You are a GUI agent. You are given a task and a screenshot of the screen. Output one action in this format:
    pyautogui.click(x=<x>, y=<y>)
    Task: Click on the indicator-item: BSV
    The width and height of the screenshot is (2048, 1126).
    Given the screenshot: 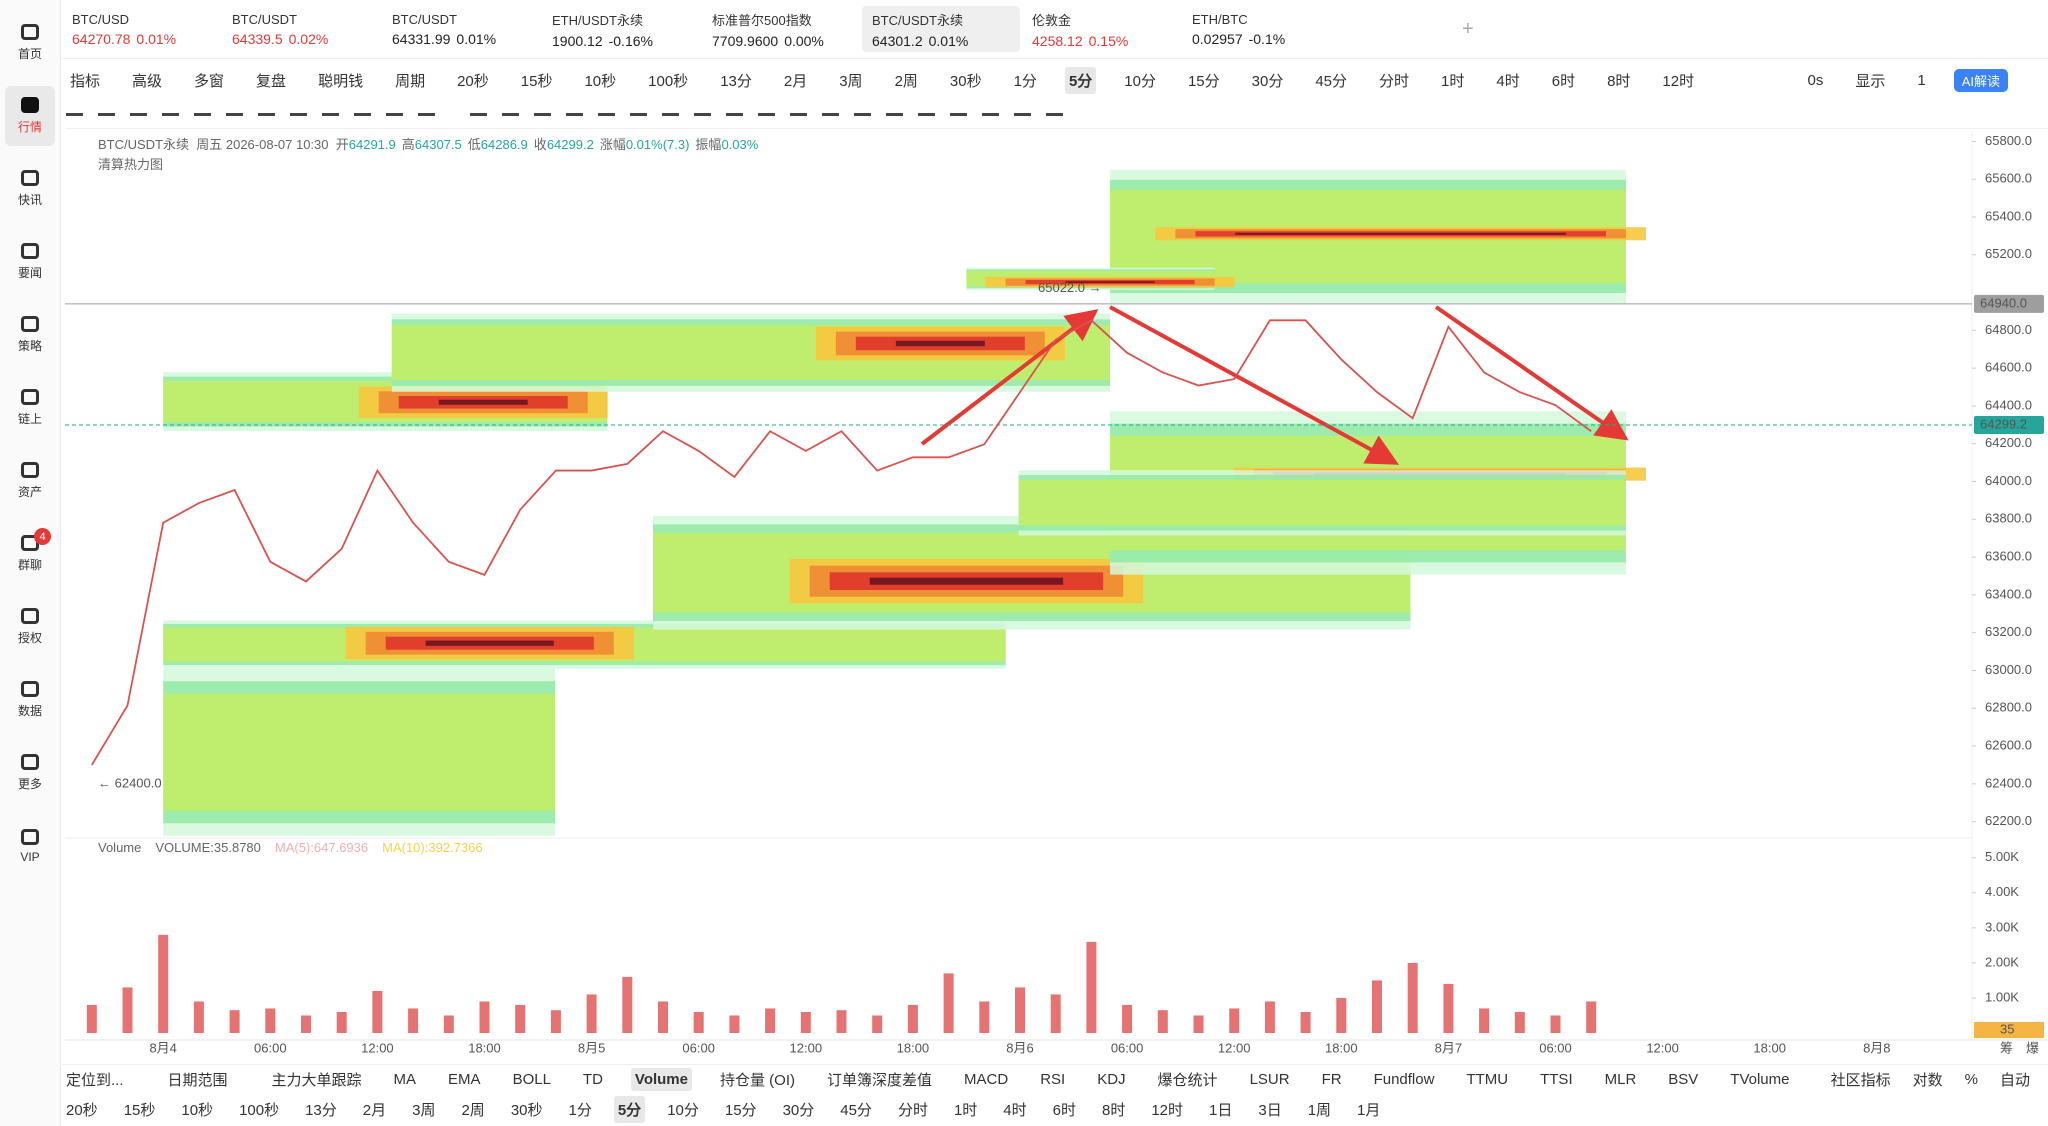 What is the action you would take?
    pyautogui.click(x=1683, y=1079)
    